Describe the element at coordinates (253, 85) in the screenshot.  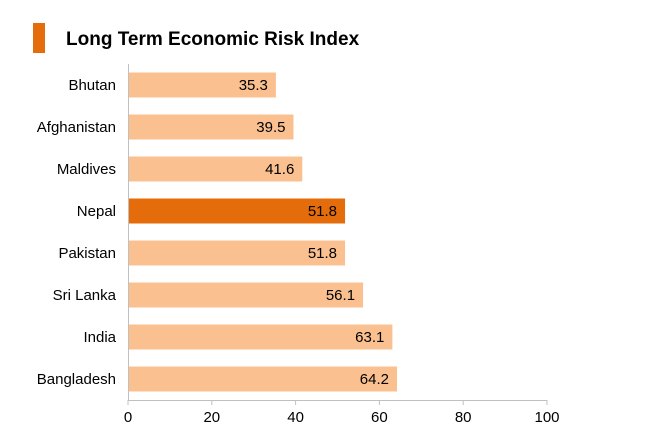
I see `value-label: 35.3` at that location.